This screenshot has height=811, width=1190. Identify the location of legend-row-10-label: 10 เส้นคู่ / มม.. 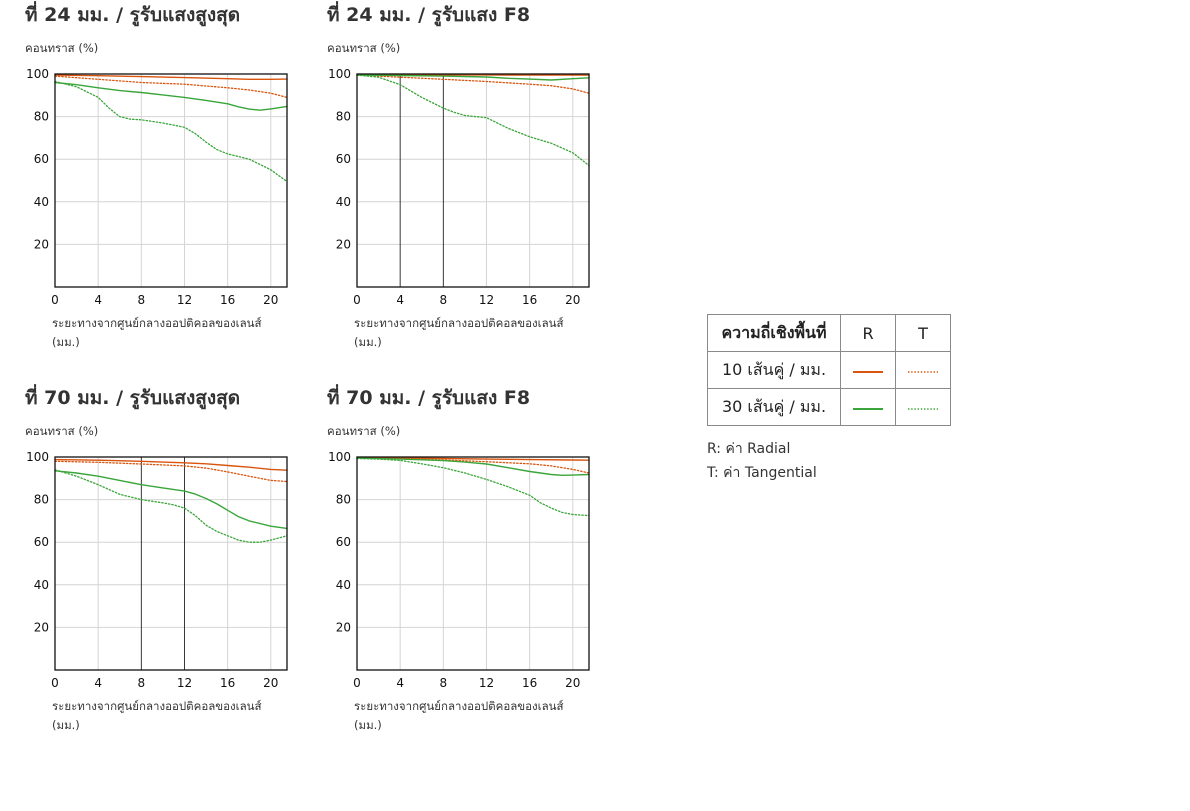
(774, 370).